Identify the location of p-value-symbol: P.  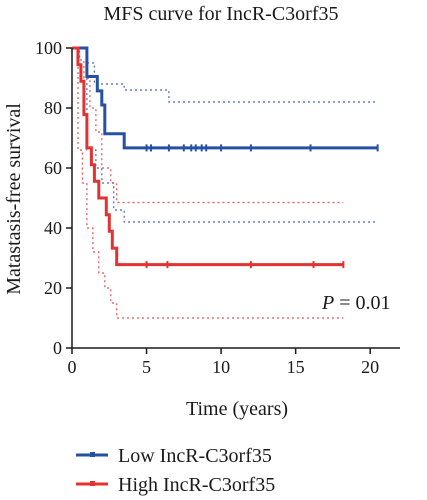
(327, 303).